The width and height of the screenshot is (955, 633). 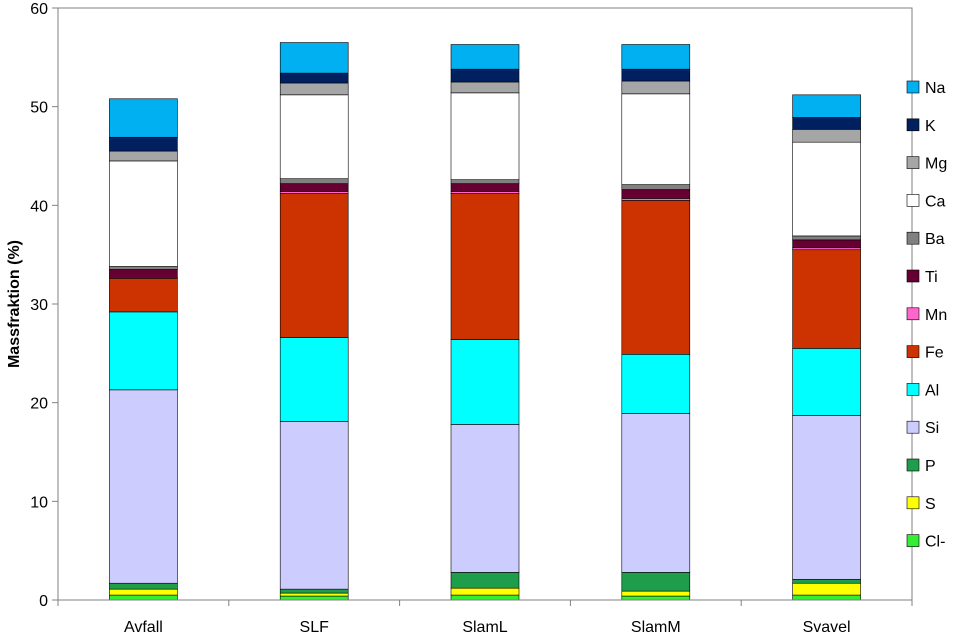 I want to click on x-category-label: SlamL, so click(x=484, y=626).